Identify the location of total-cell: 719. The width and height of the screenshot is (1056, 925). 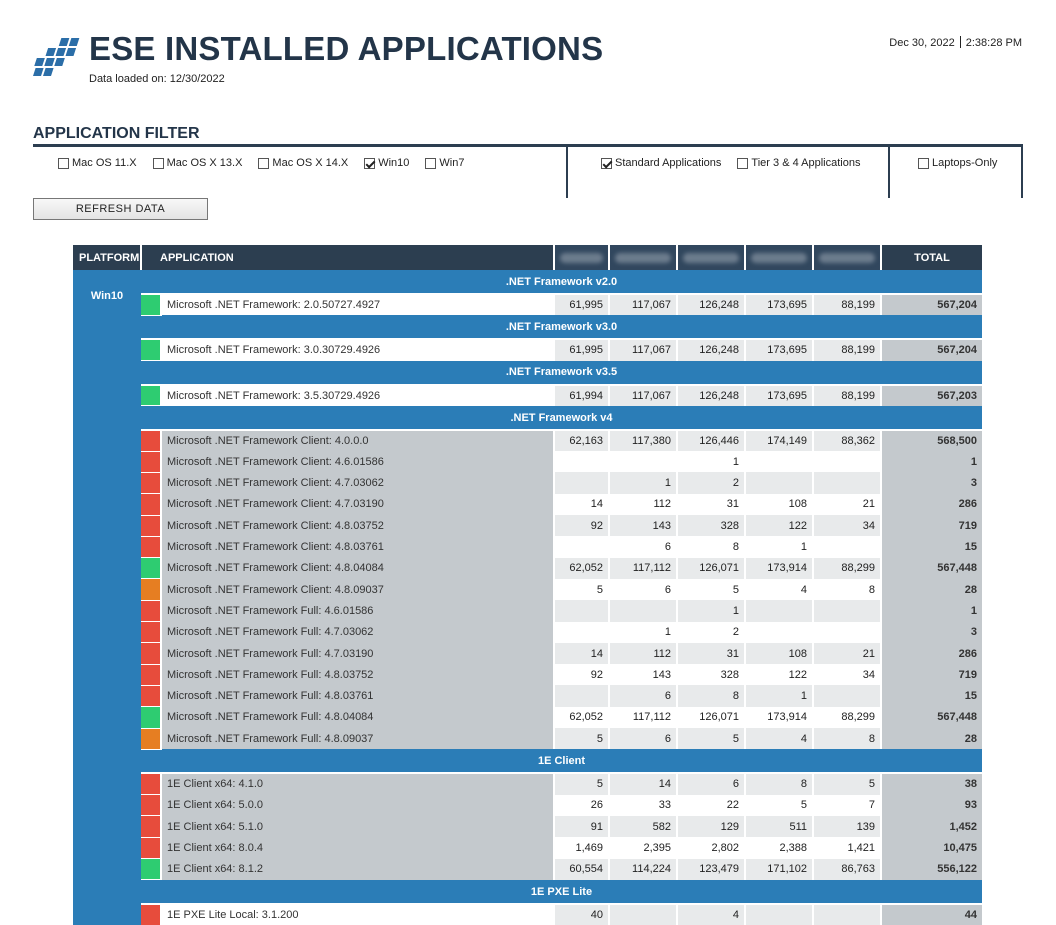
(931, 675).